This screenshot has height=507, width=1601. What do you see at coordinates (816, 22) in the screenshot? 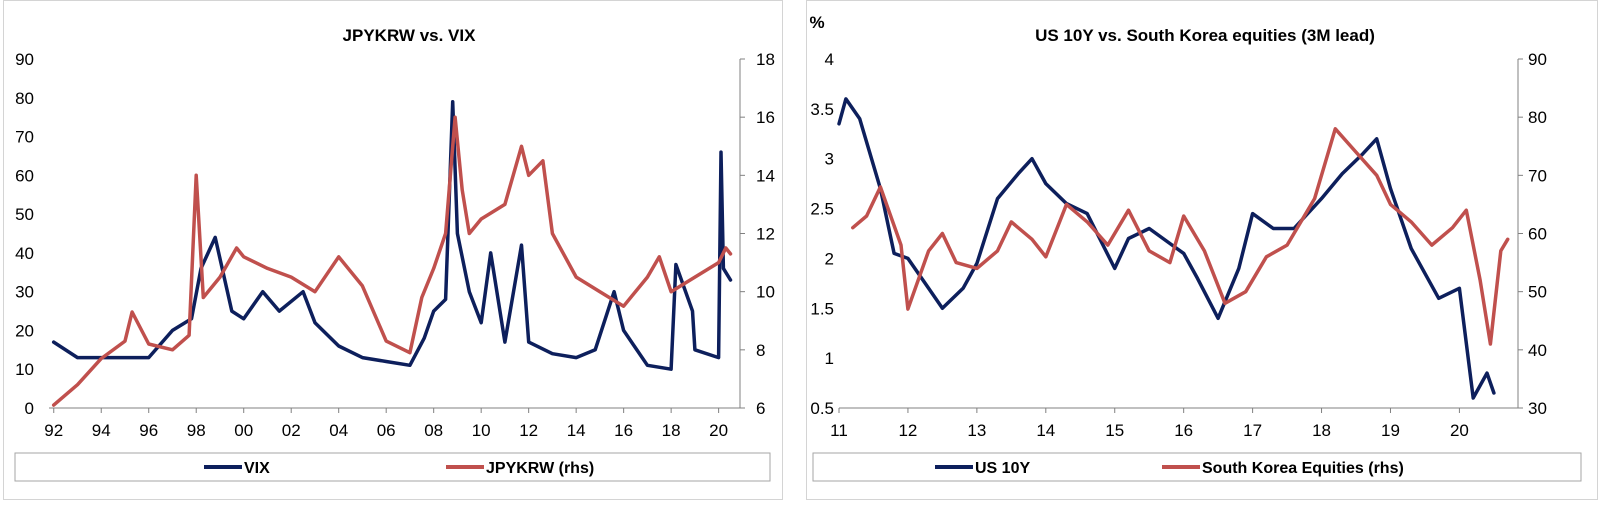
I see `y-unit-label: %` at bounding box center [816, 22].